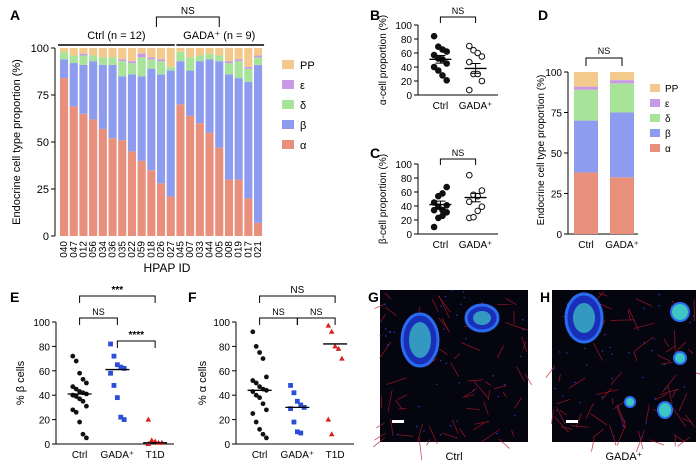  I want to click on panel-c-y-axis-title: β-cell proportion (%), so click(383, 199).